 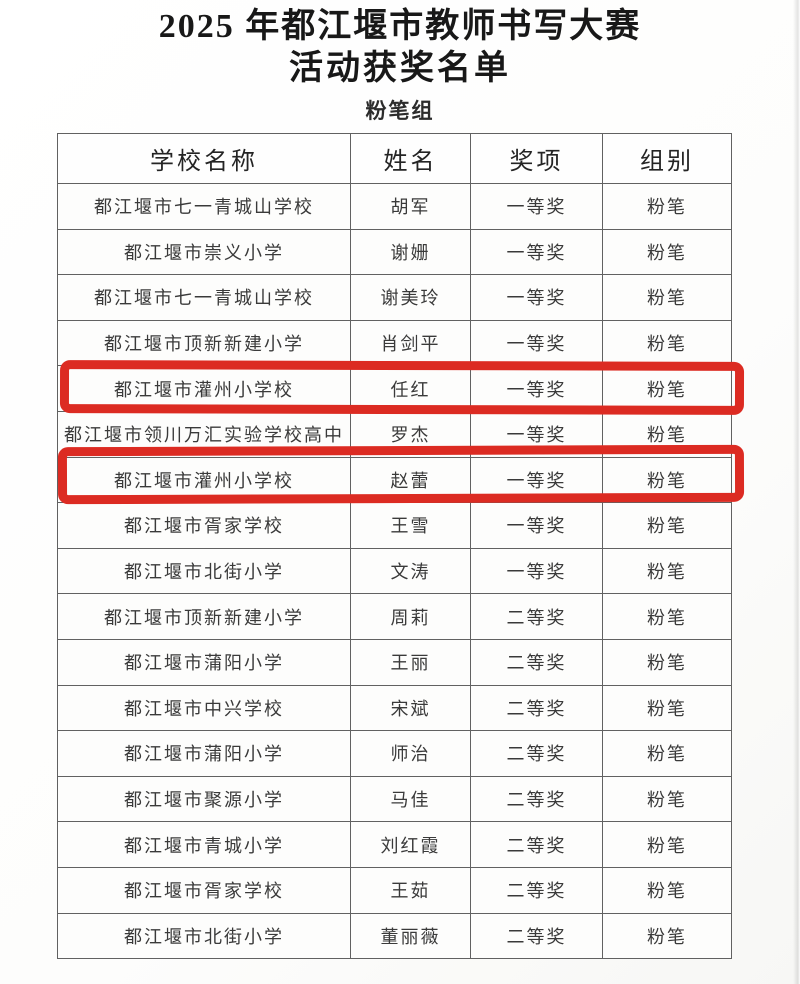 I want to click on cell-name: 宋斌, so click(x=410, y=708).